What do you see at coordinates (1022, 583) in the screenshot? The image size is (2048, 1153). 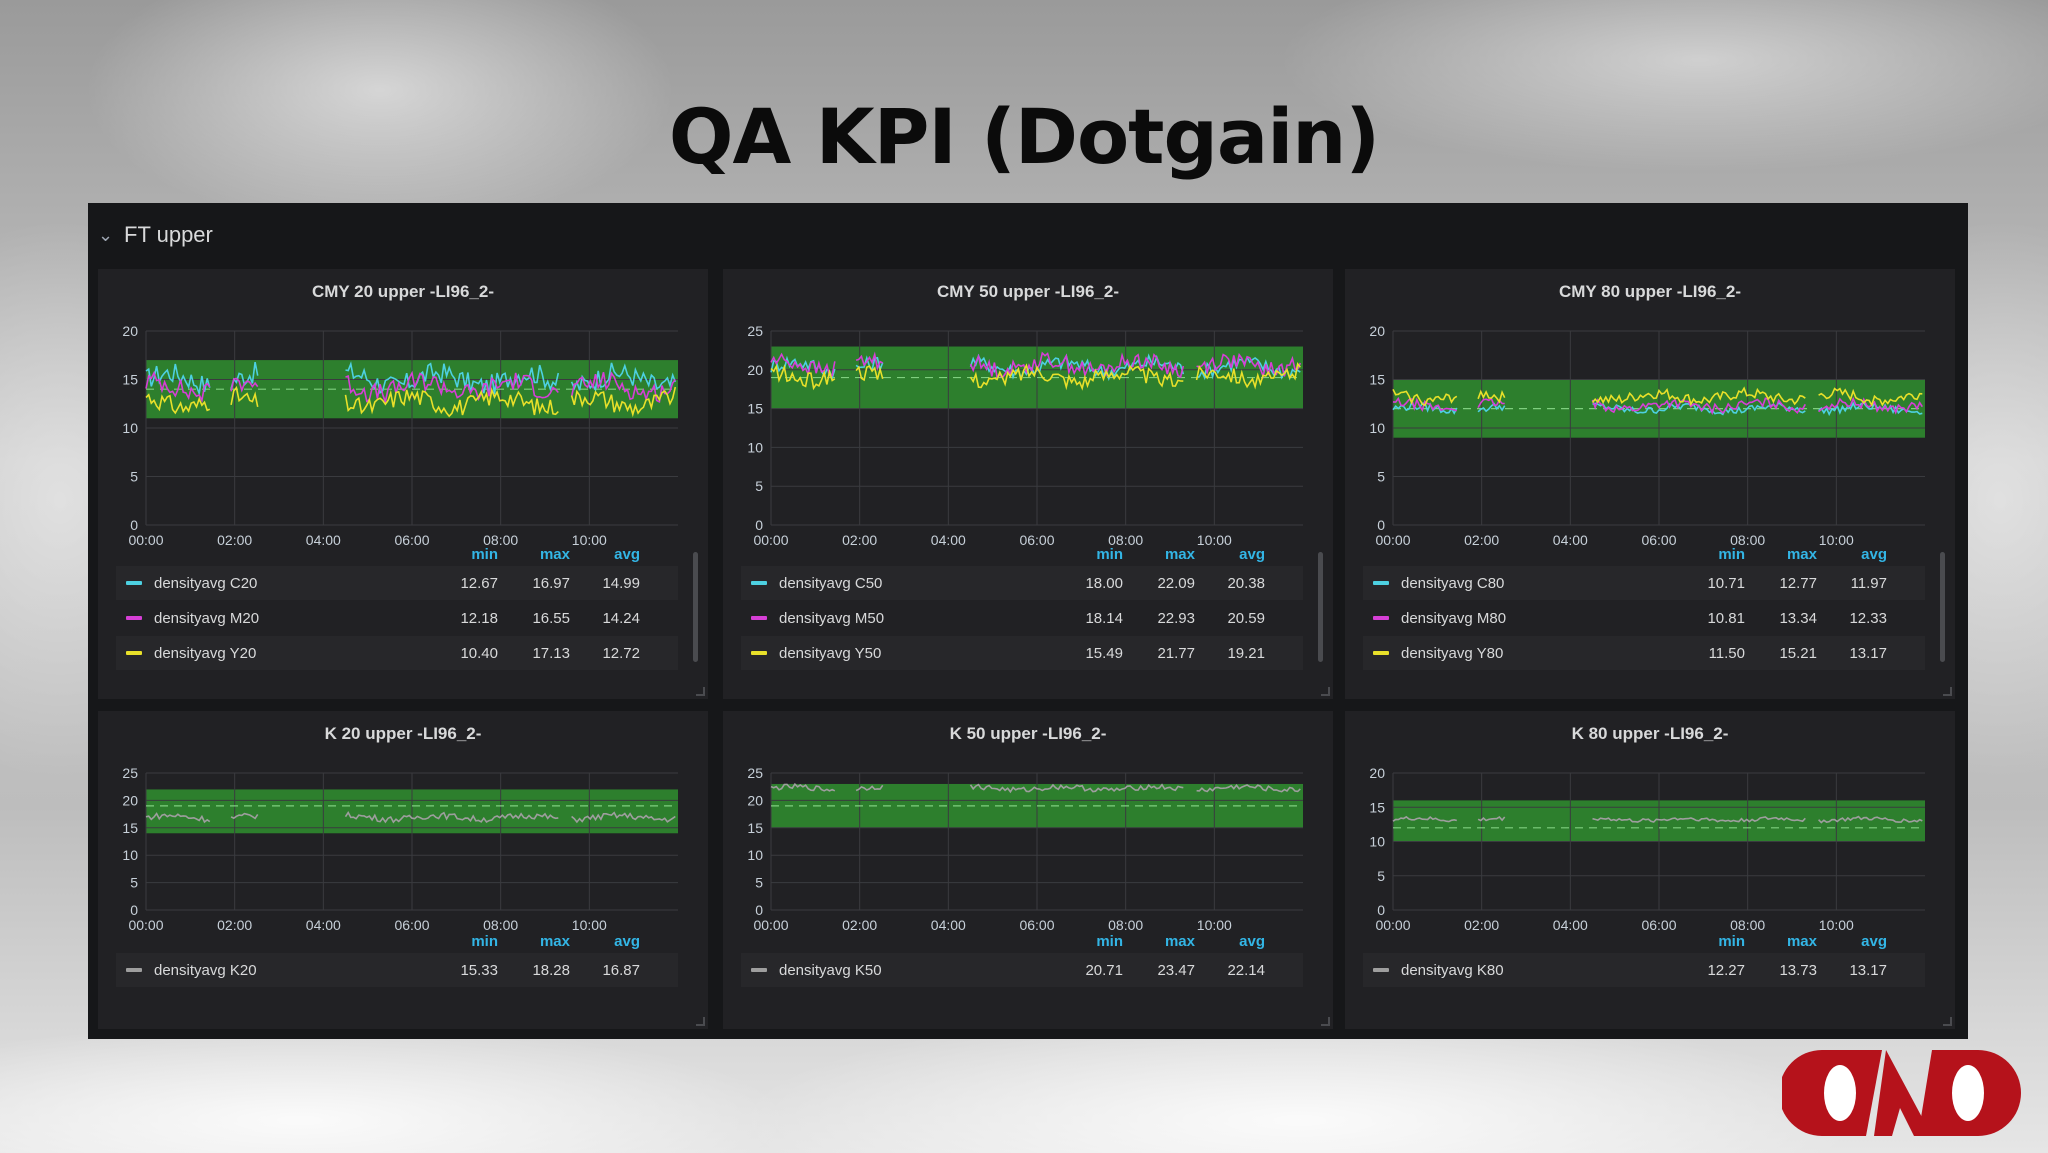 I see `legend-item: densityavg C50 18.00 22.09 20.38` at bounding box center [1022, 583].